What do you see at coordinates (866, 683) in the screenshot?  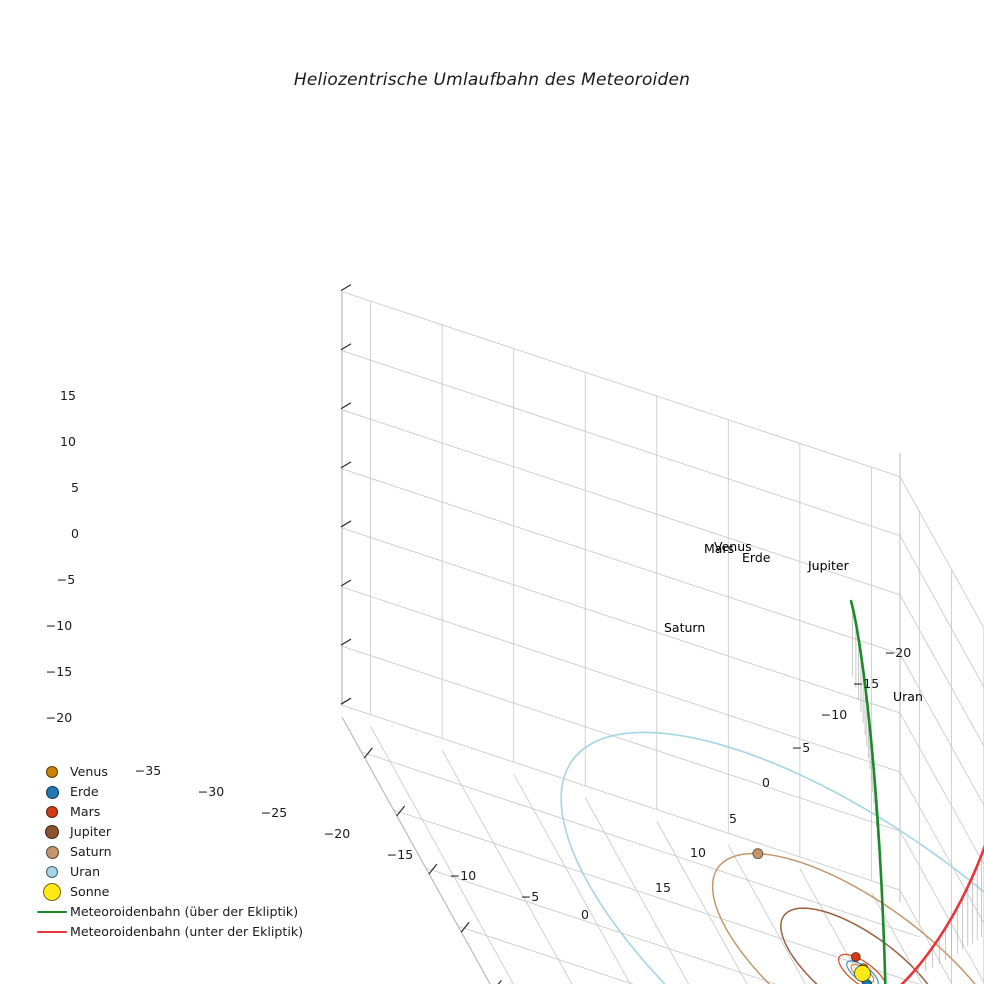 I see `y-tick-label: −15` at bounding box center [866, 683].